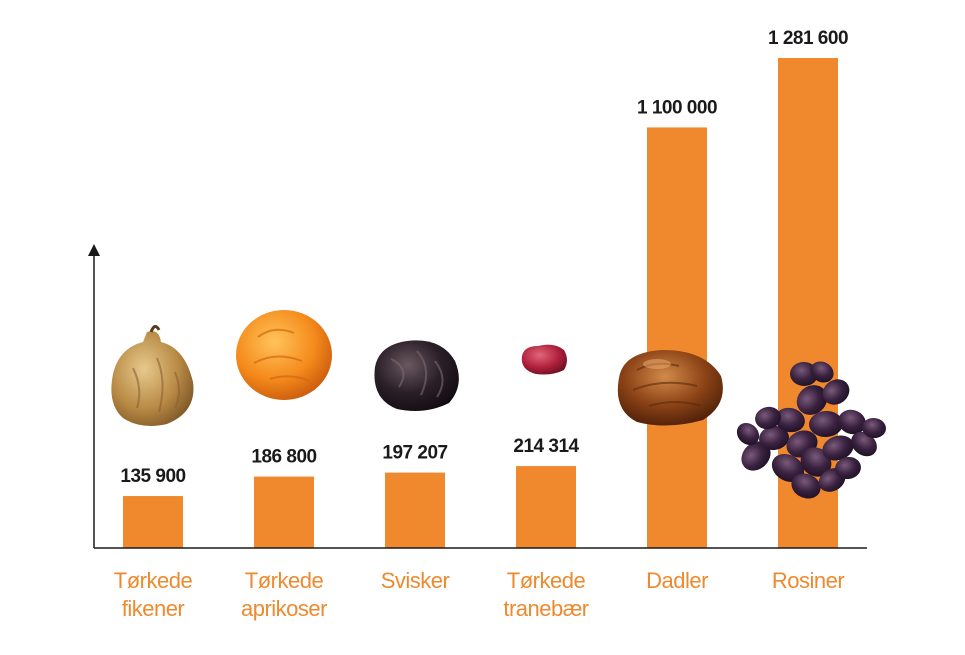  I want to click on category-label: Svisker, so click(415, 580).